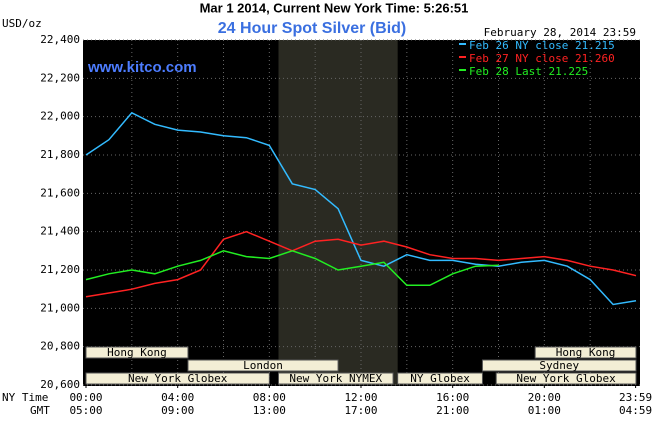 Image resolution: width=668 pixels, height=424 pixels. What do you see at coordinates (542, 58) in the screenshot?
I see `legend-label: Feb 27 NY close 21.260` at bounding box center [542, 58].